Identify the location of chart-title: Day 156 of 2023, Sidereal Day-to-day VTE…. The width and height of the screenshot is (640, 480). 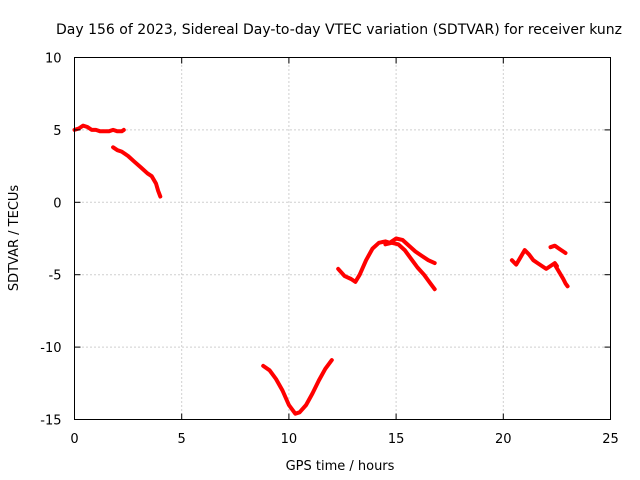
(339, 30).